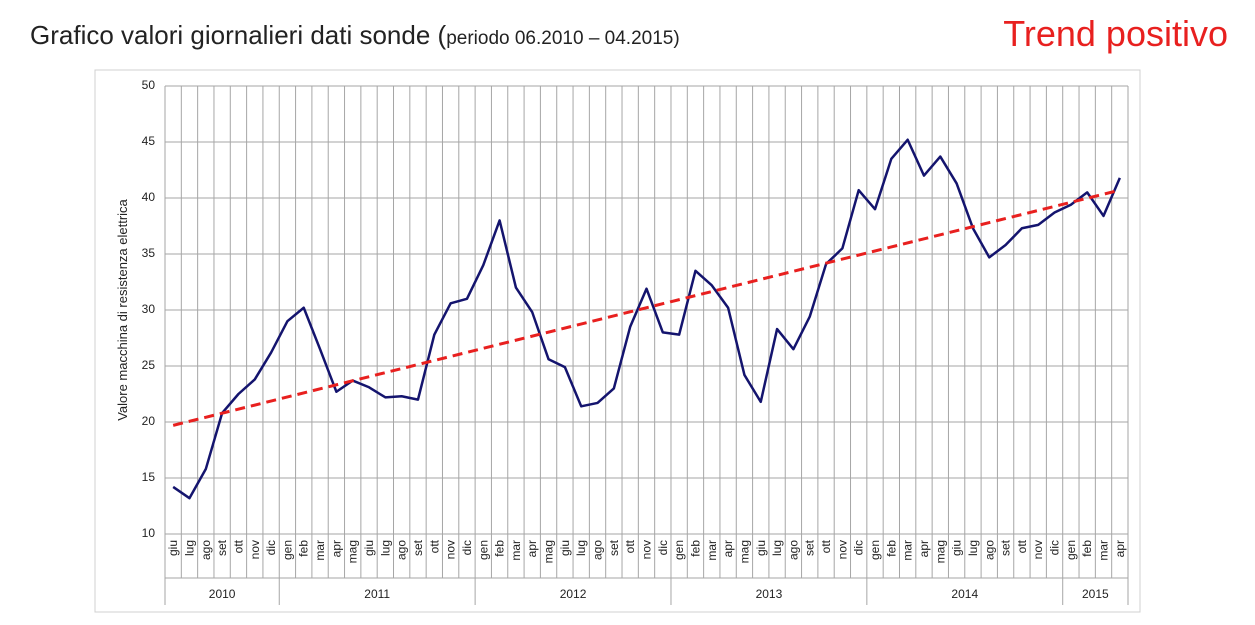  What do you see at coordinates (149, 141) in the screenshot?
I see `y-tick-label: 45` at bounding box center [149, 141].